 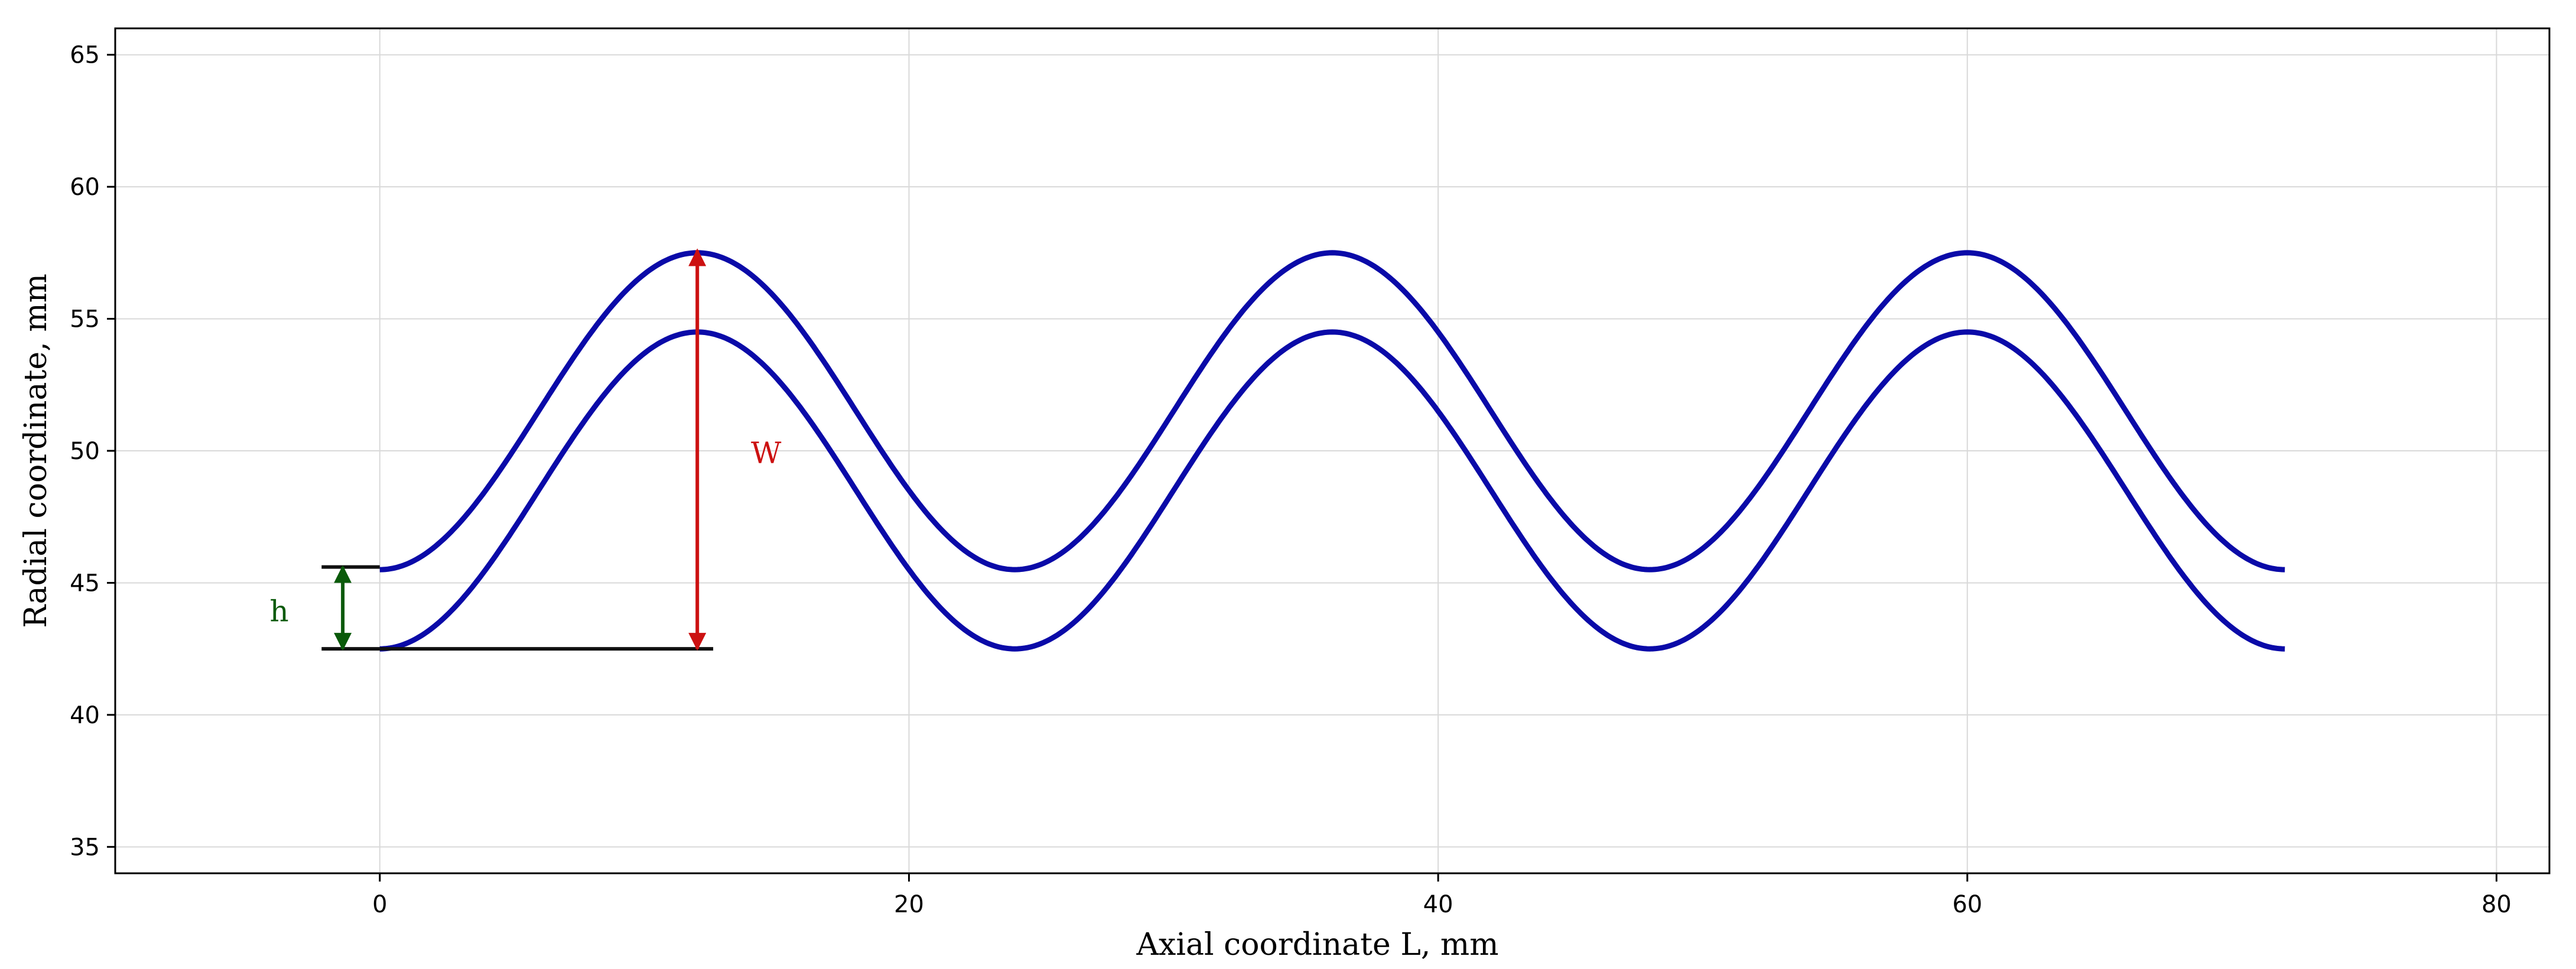 What do you see at coordinates (279, 611) in the screenshot?
I see `annotation-label-h: h` at bounding box center [279, 611].